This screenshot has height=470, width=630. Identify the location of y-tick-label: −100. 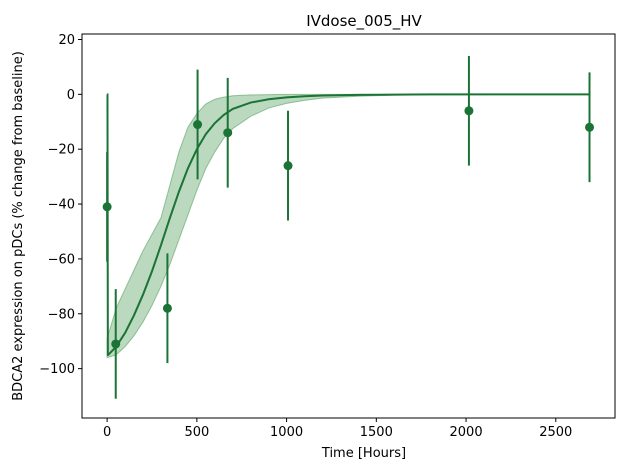
(57, 369).